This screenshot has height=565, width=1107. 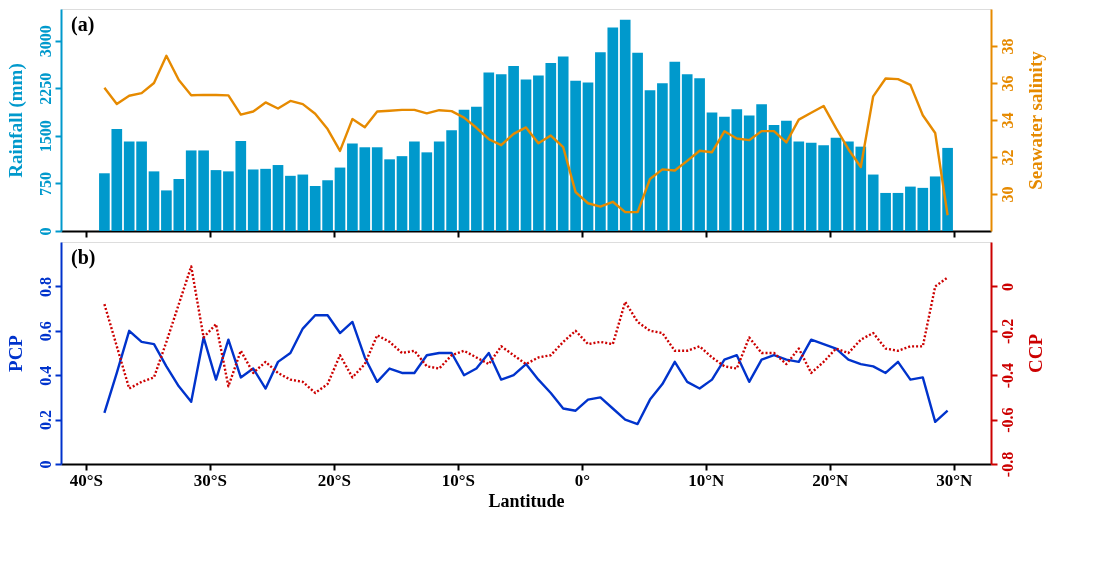 What do you see at coordinates (83, 24) in the screenshot?
I see `annotation: (a)` at bounding box center [83, 24].